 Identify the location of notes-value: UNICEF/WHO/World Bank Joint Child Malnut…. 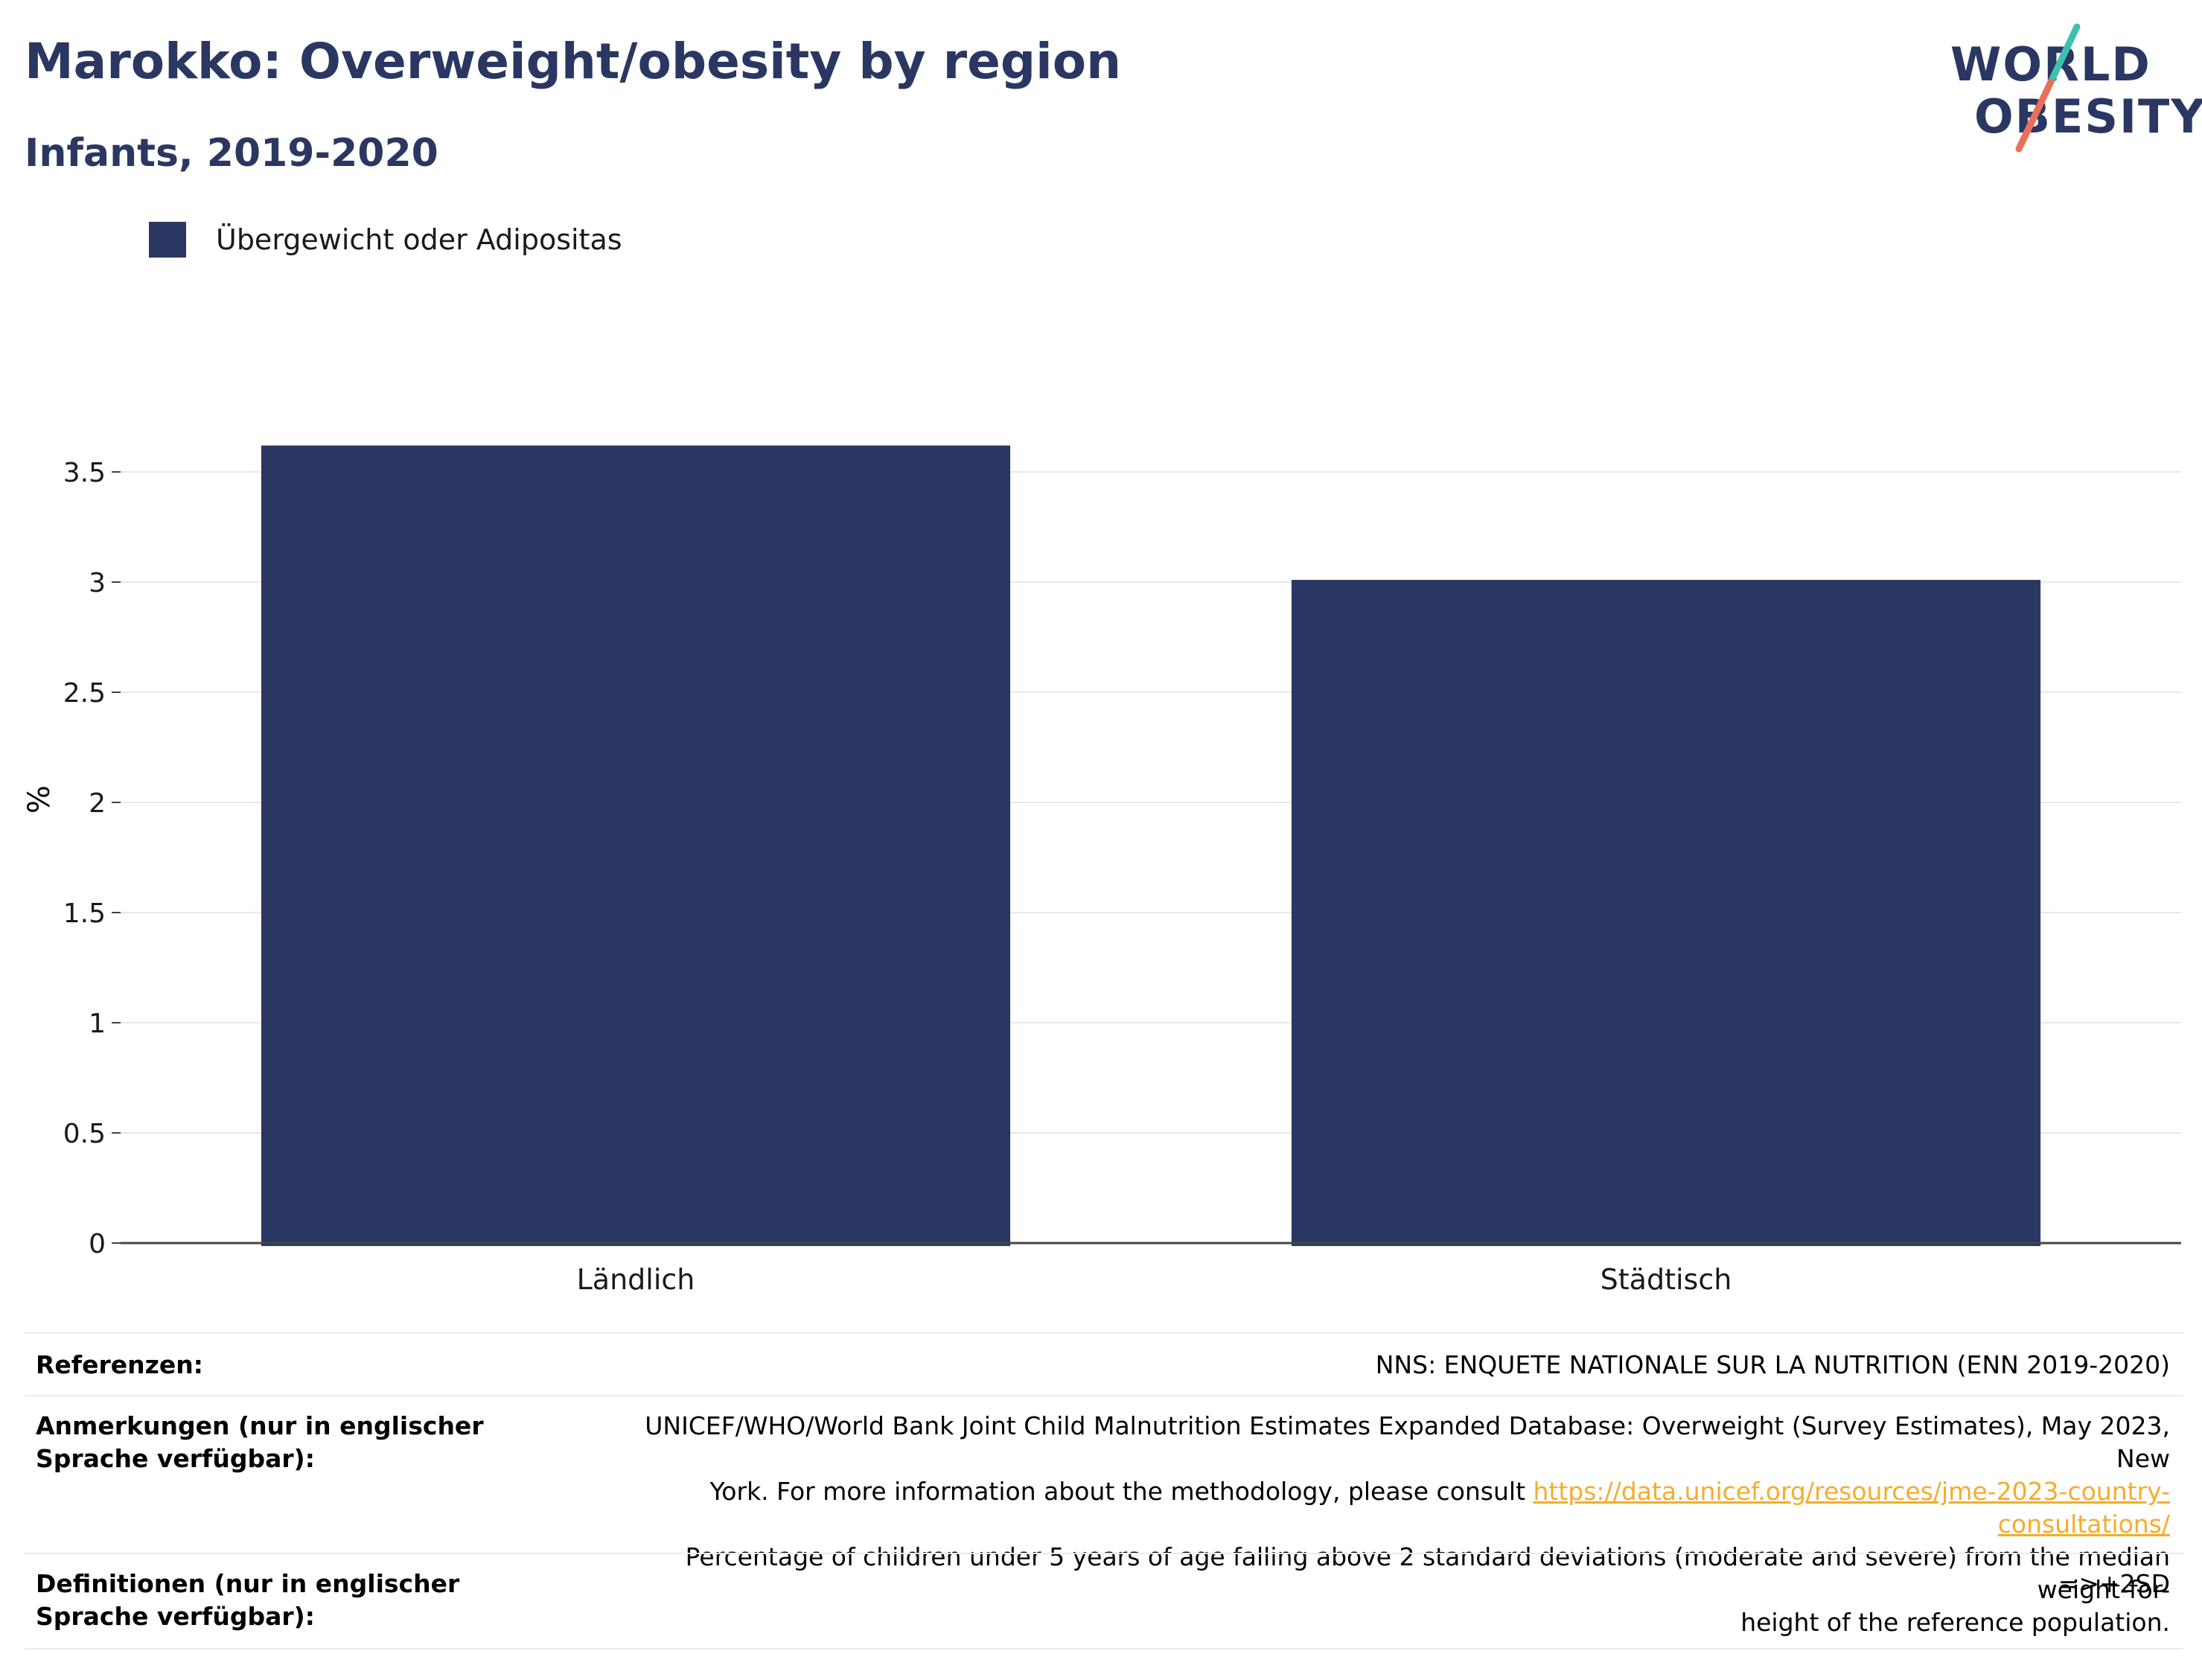
(1388, 1524).